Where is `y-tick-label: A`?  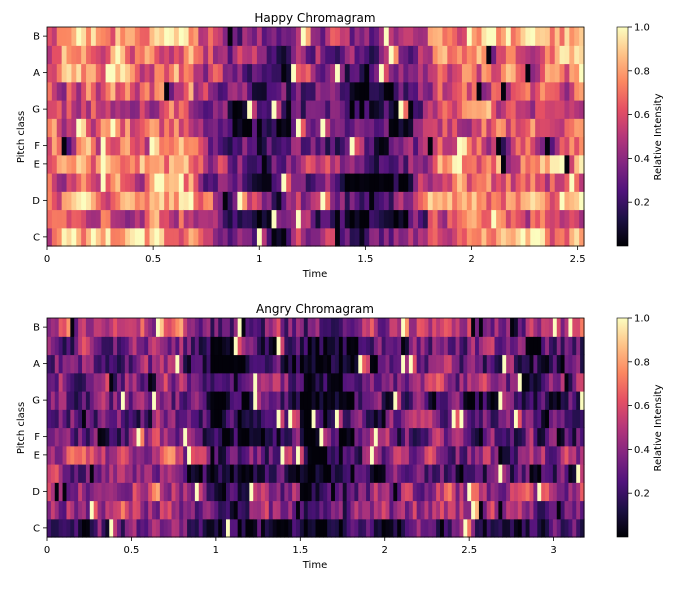
y-tick-label: A is located at coordinates (36, 73).